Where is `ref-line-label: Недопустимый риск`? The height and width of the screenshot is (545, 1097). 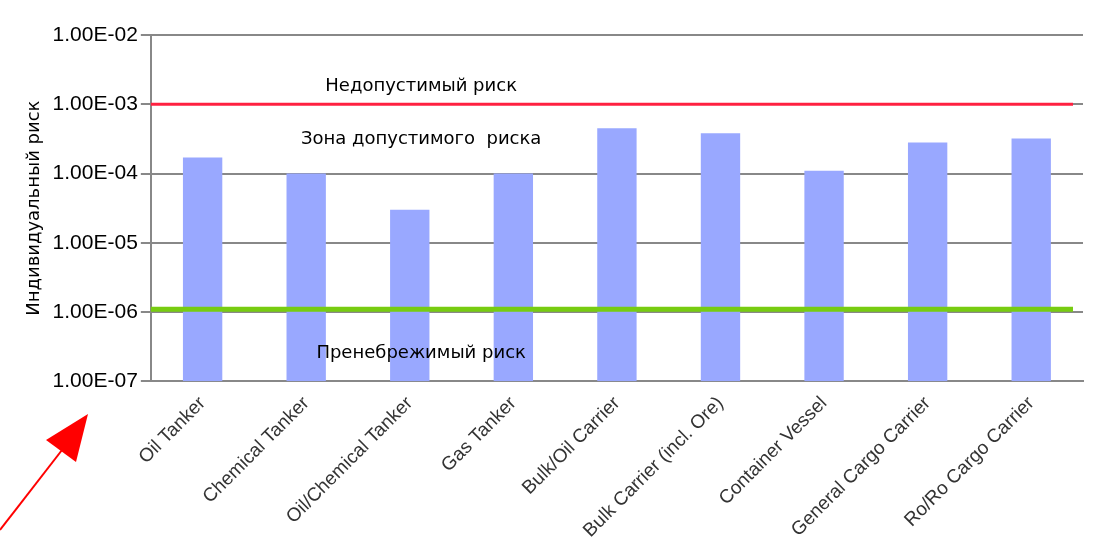 ref-line-label: Недопустимый риск is located at coordinates (421, 84).